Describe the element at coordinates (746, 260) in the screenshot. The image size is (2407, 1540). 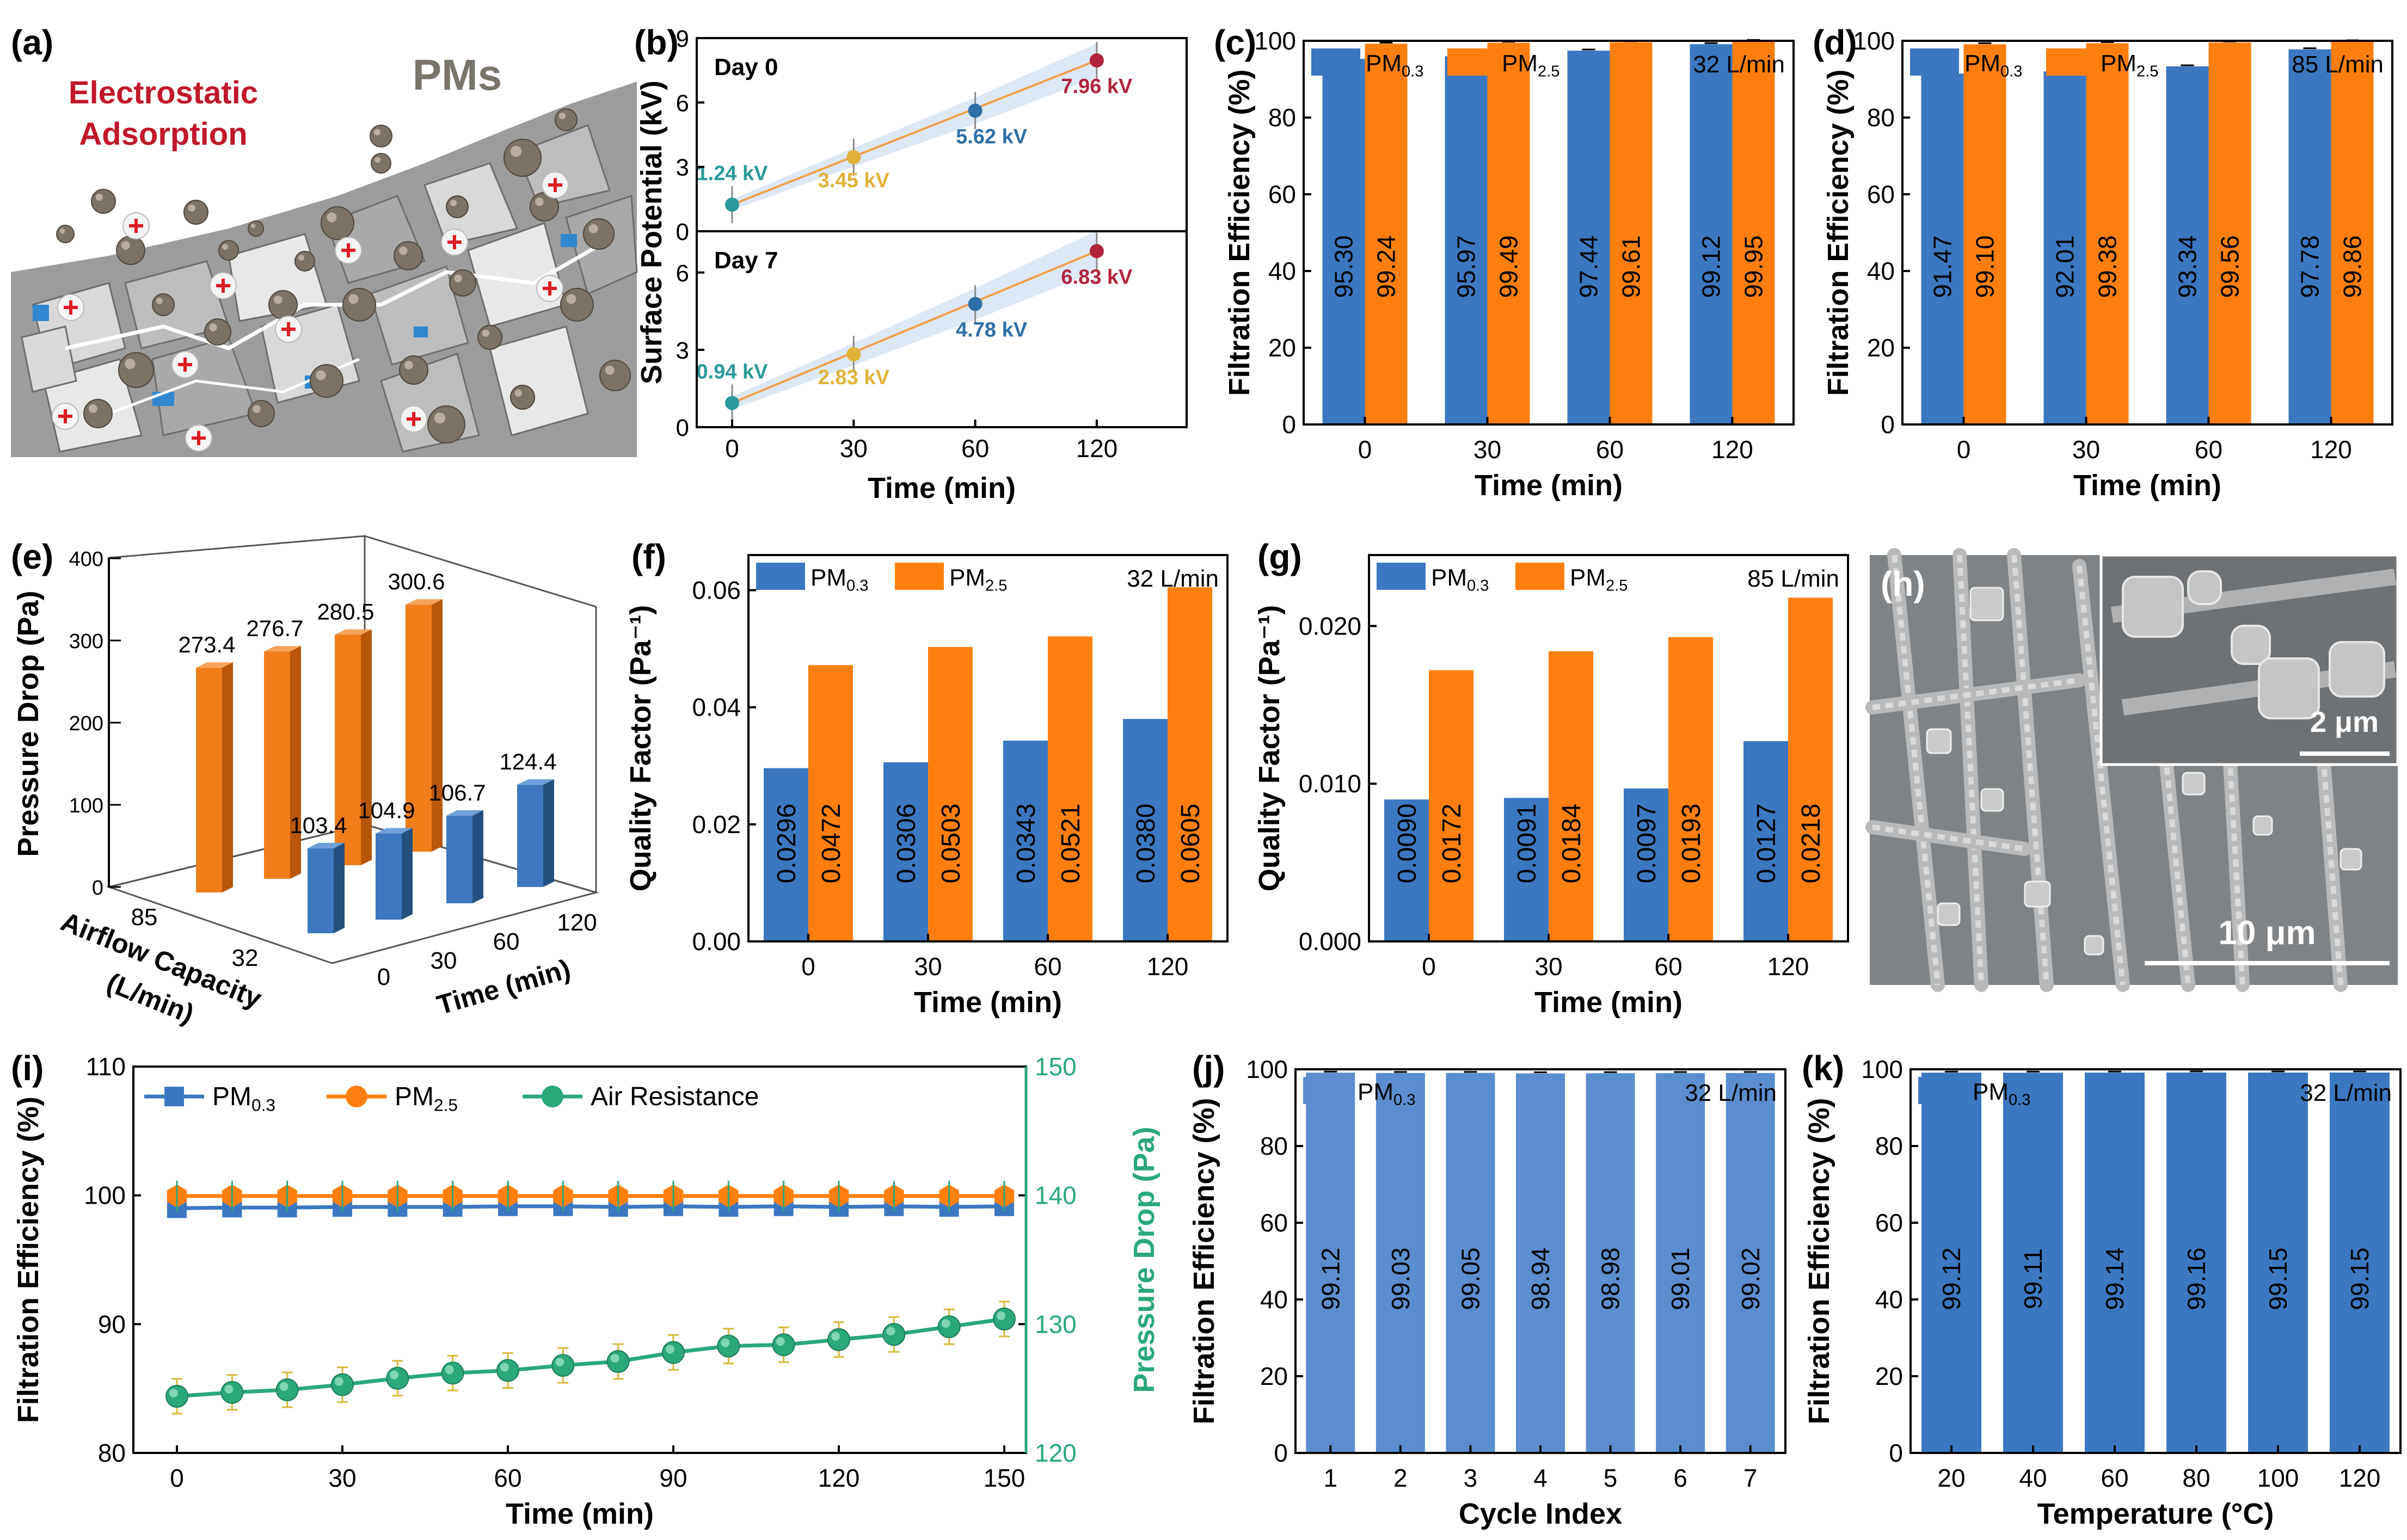
I see `subplot-title: Day 7` at that location.